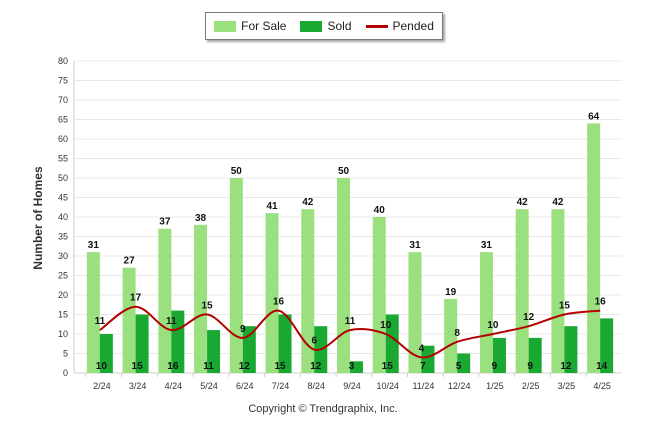  I want to click on data-label-pended: 12, so click(529, 317).